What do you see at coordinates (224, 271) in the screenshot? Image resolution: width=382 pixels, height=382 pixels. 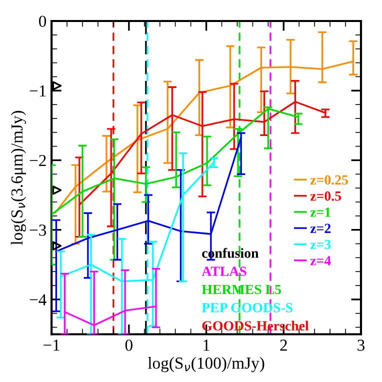 I see `ref-line-label: ATLAS` at bounding box center [224, 271].